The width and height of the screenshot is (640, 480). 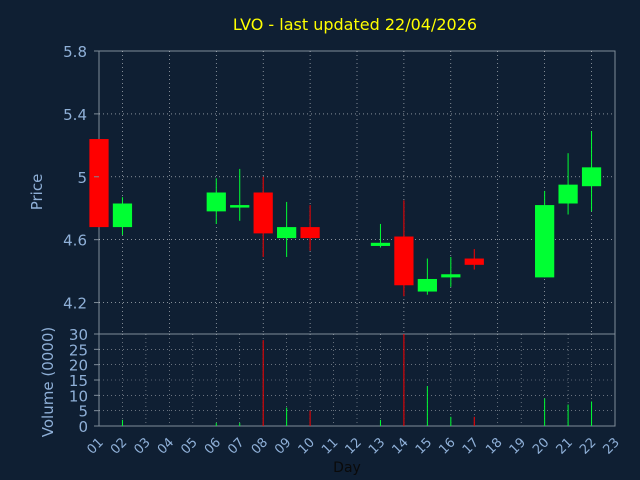 I want to click on x-tick-label: 09, so click(x=283, y=446).